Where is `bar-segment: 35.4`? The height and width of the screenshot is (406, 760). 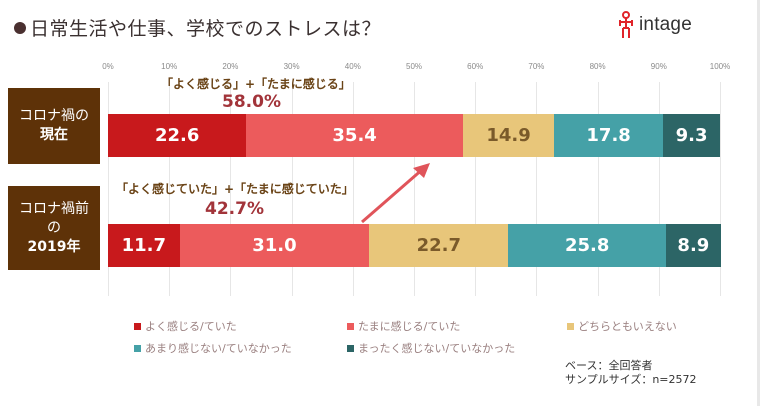 bar-segment: 35.4 is located at coordinates (354, 135).